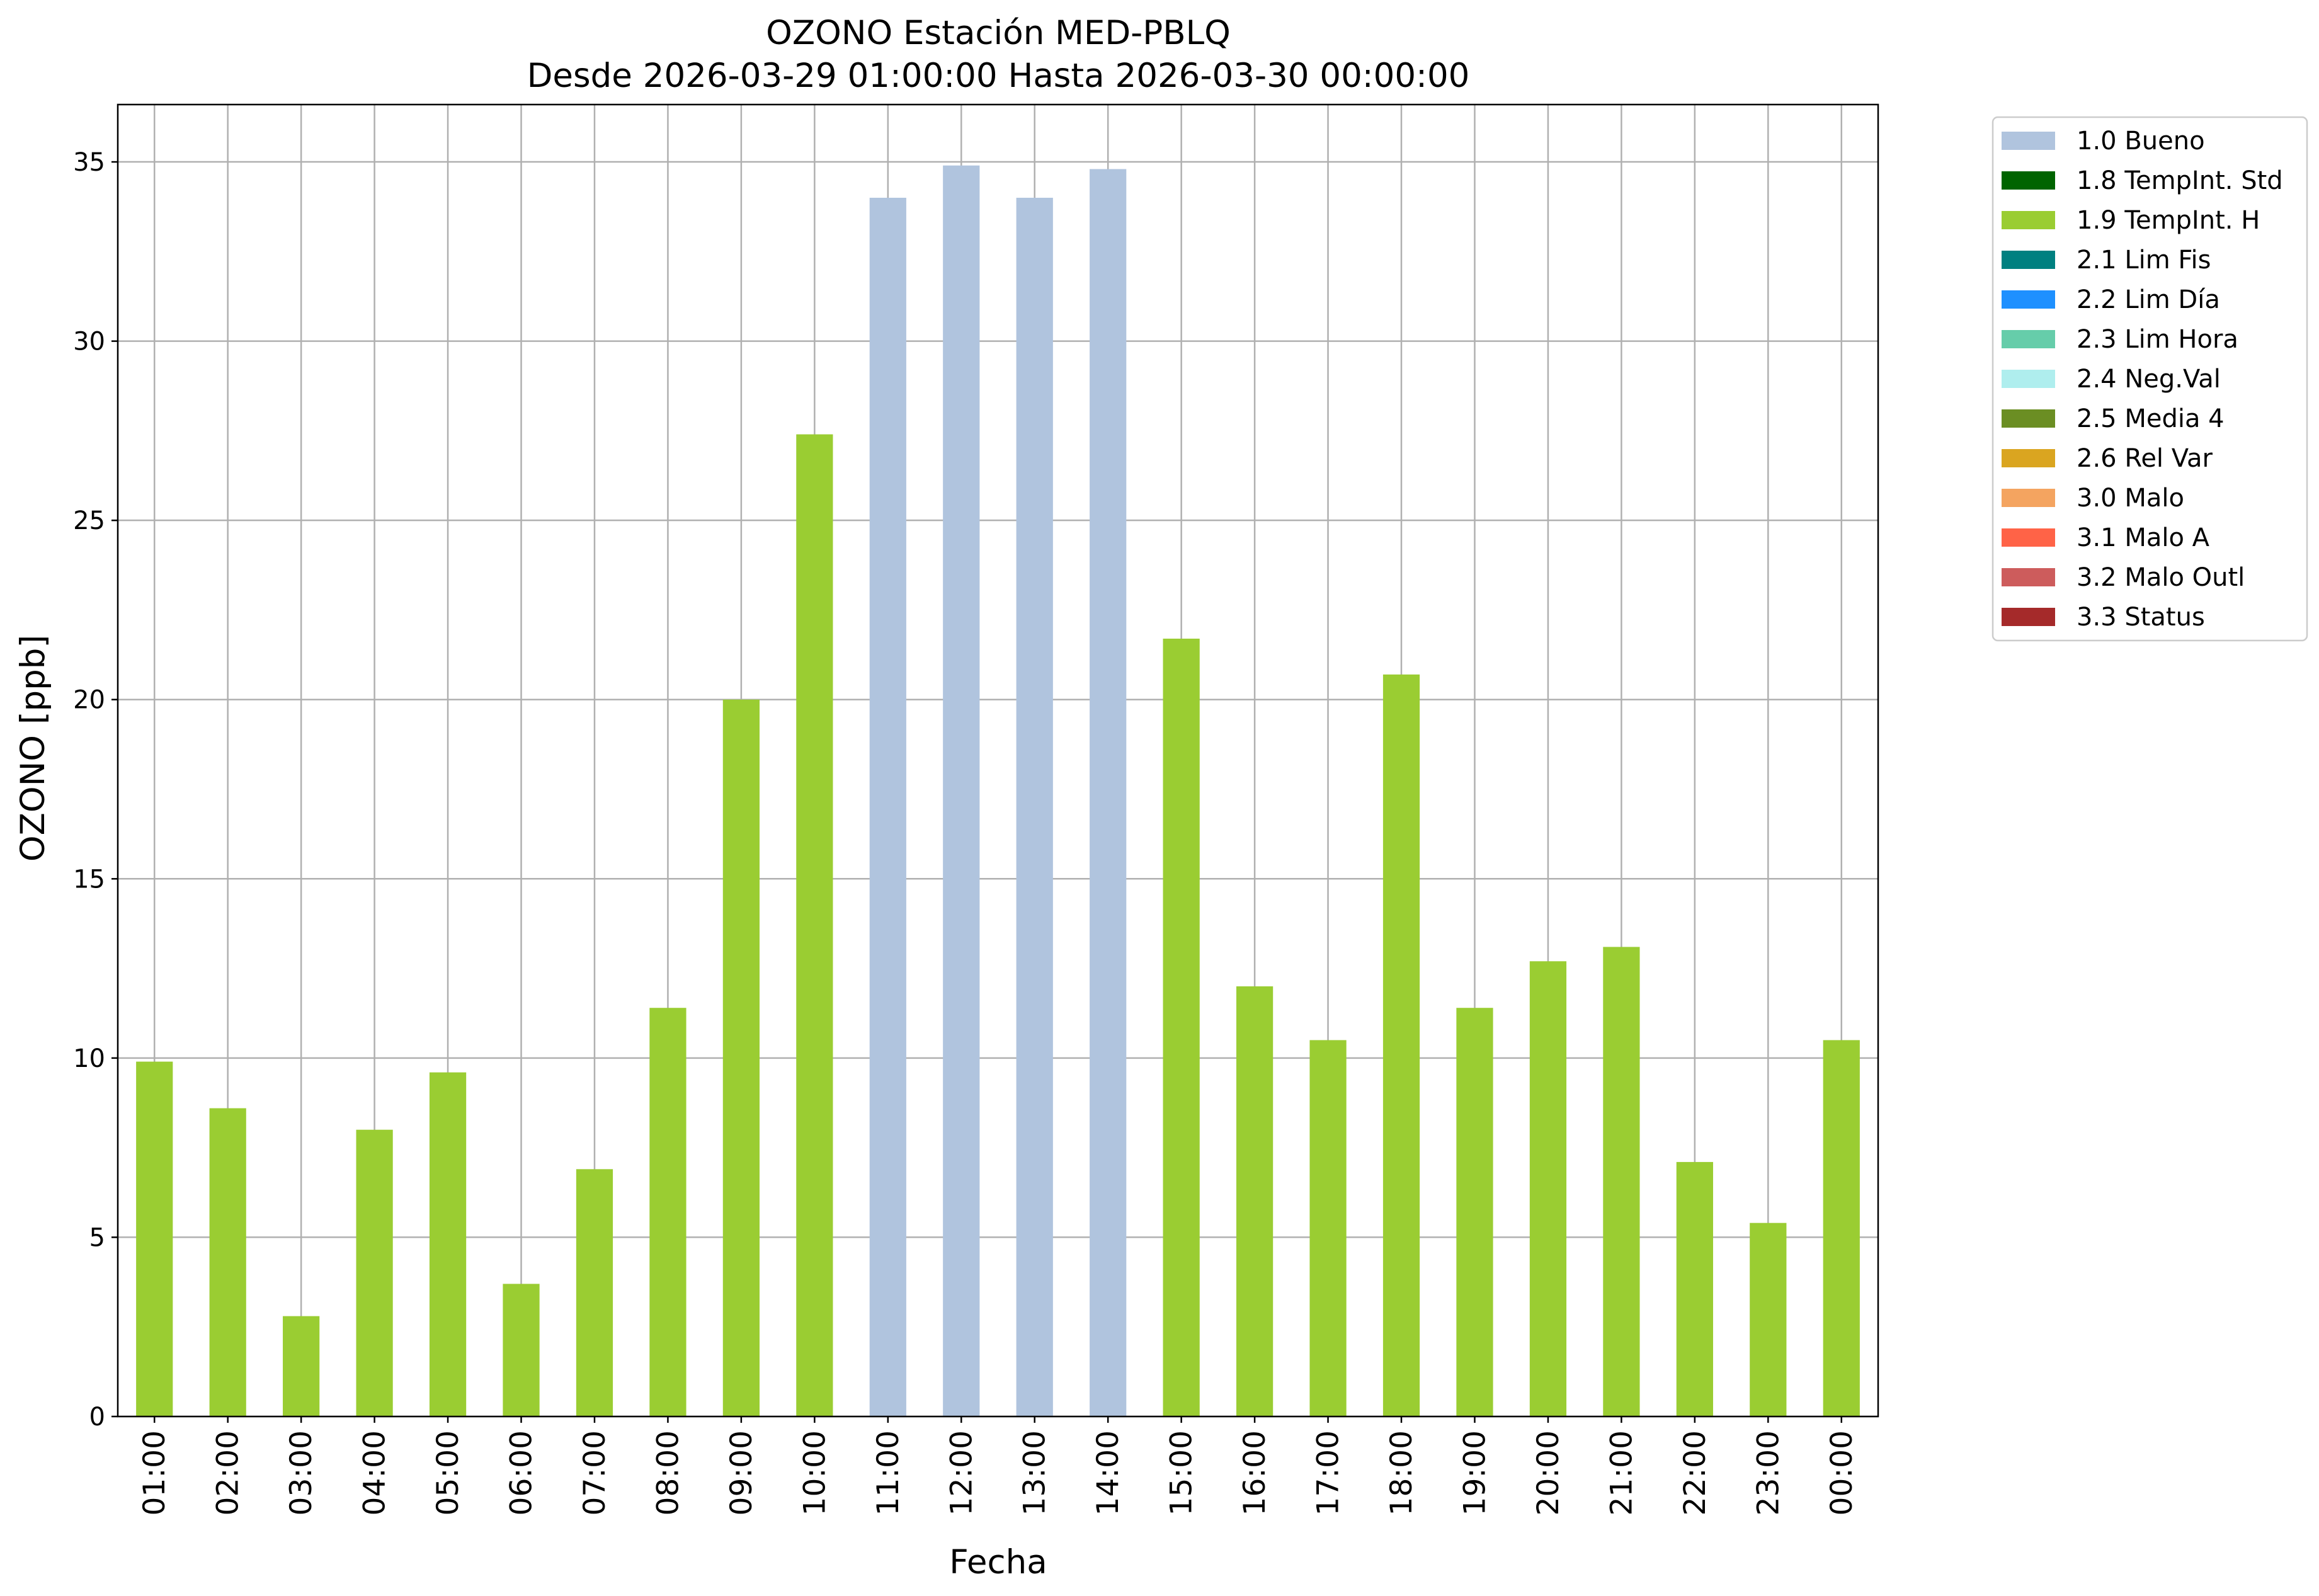  What do you see at coordinates (89, 700) in the screenshot?
I see `y-tick-label: 20` at bounding box center [89, 700].